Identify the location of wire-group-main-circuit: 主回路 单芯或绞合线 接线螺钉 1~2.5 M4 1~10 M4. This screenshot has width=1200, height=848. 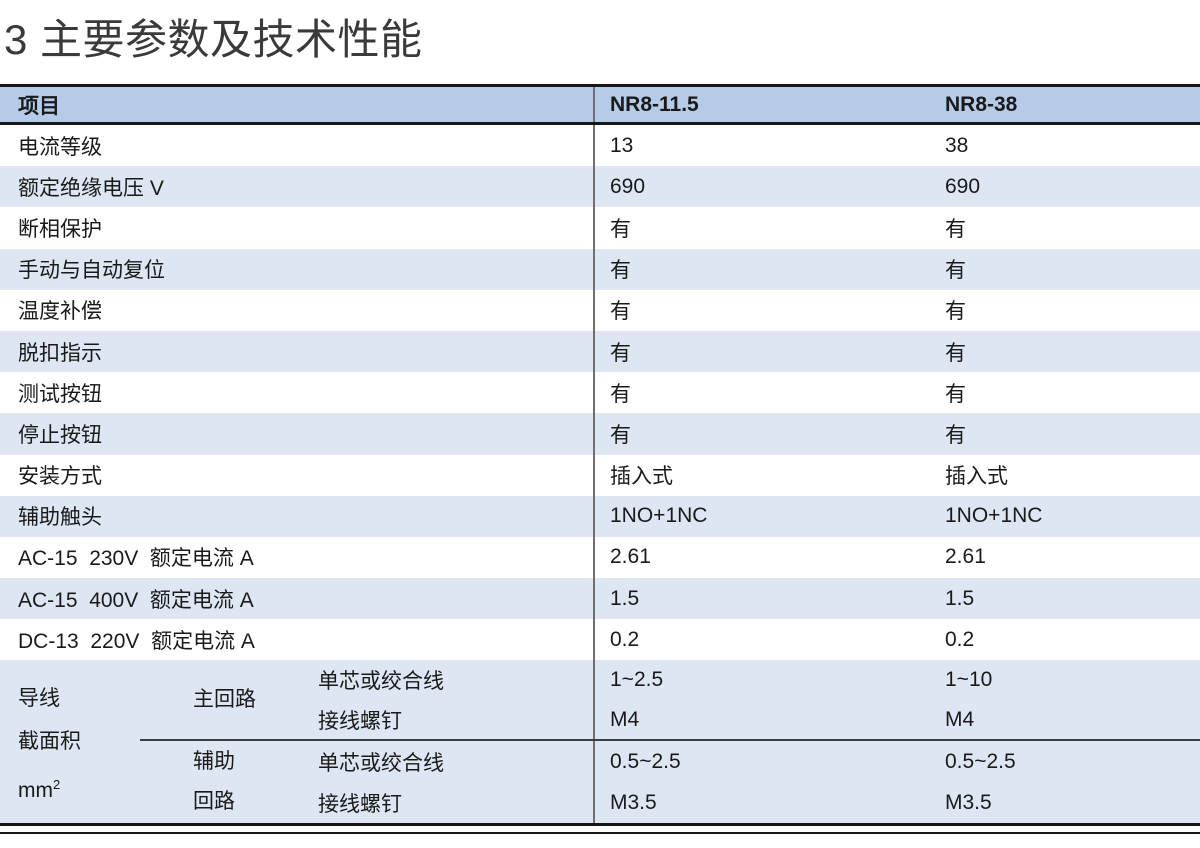
(670, 700).